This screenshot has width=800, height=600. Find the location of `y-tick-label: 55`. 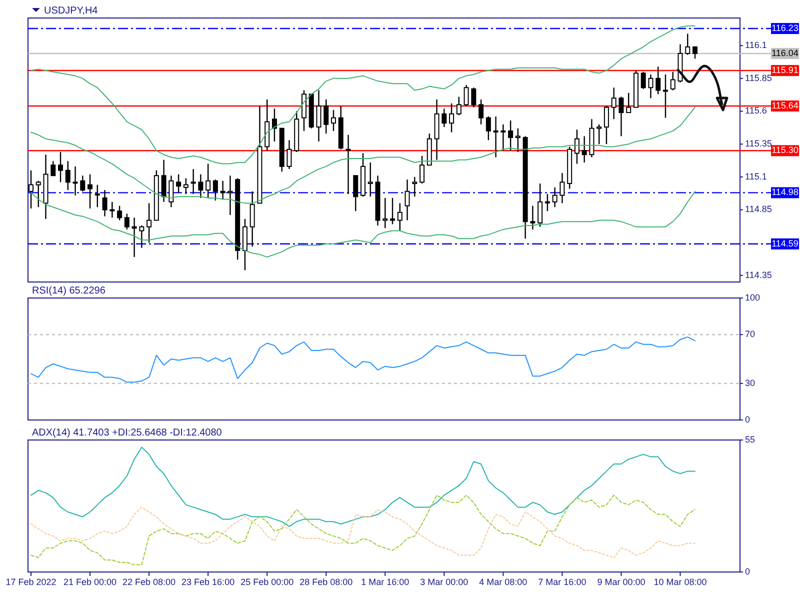

y-tick-label: 55 is located at coordinates (750, 439).